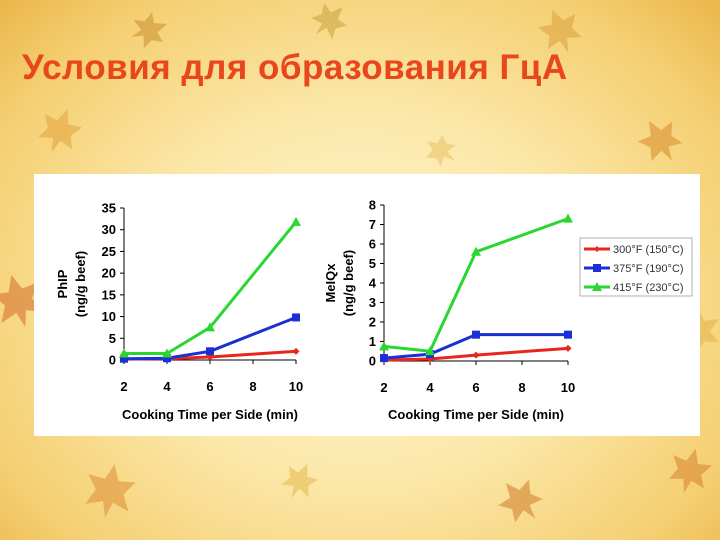 The width and height of the screenshot is (720, 540). I want to click on y-tick-label: 1, so click(372, 341).